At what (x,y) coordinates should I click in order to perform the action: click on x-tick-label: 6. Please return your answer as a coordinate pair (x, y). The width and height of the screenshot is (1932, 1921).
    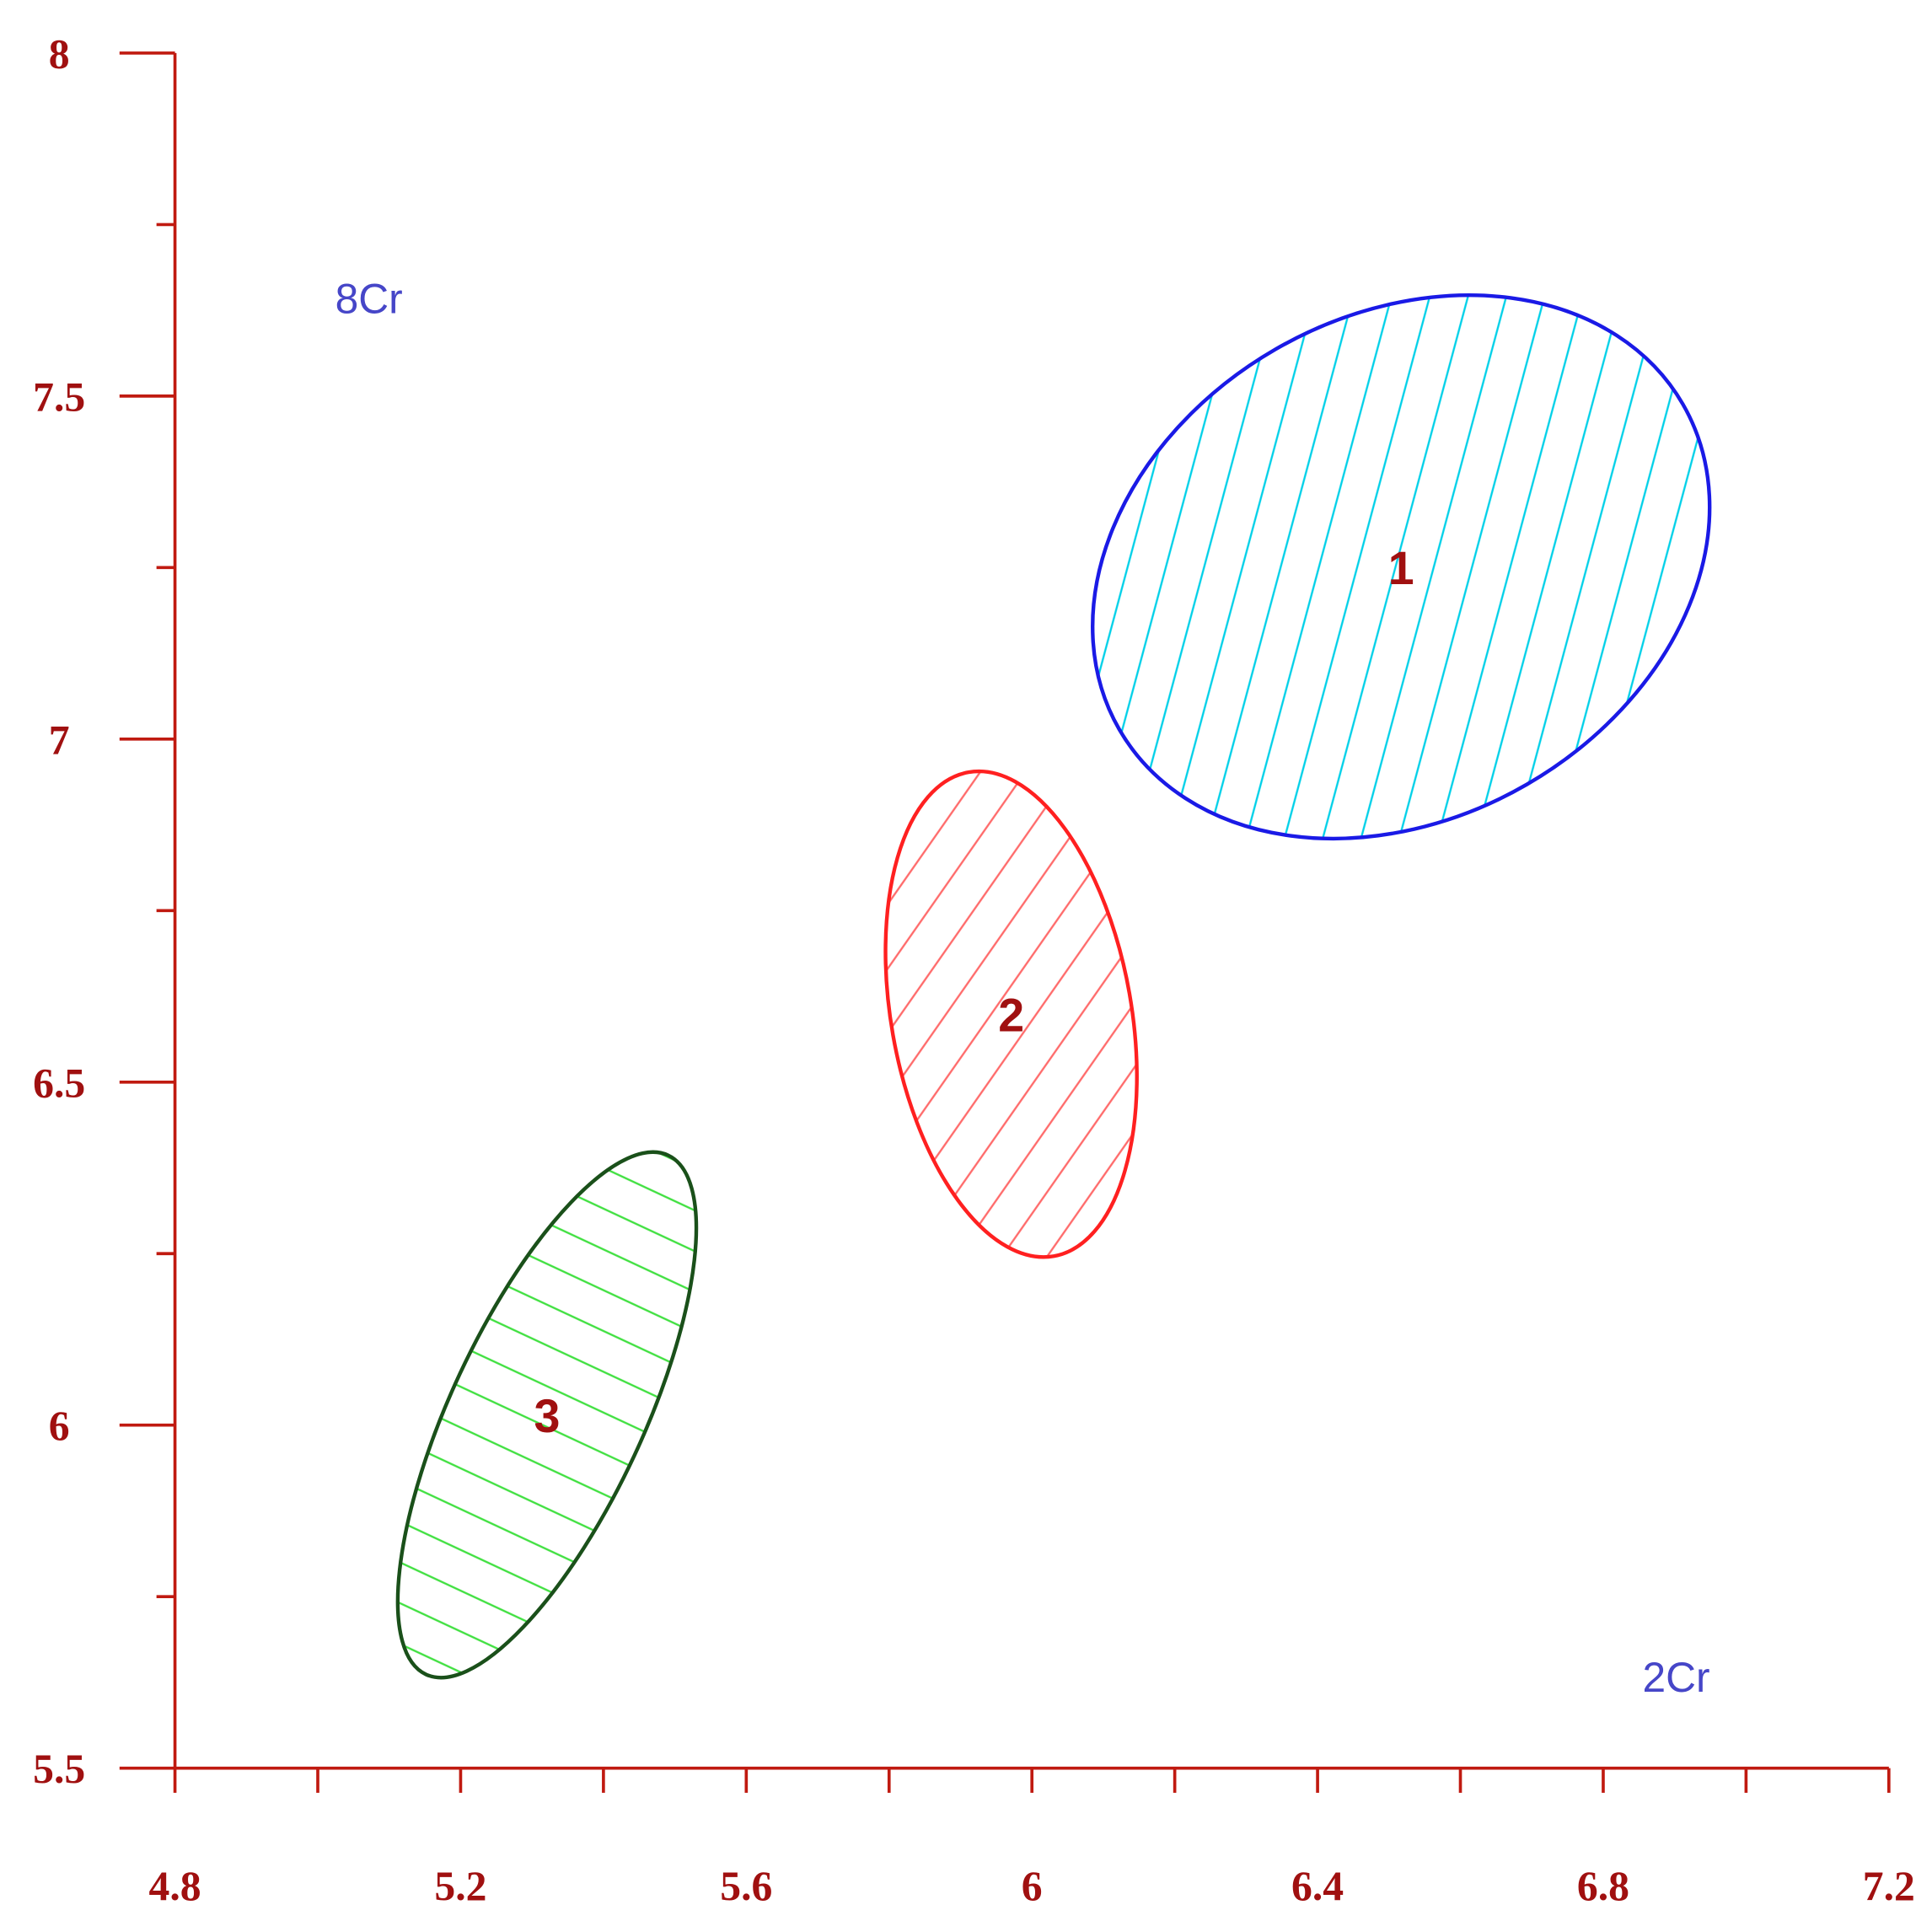
    Looking at the image, I should click on (1032, 1886).